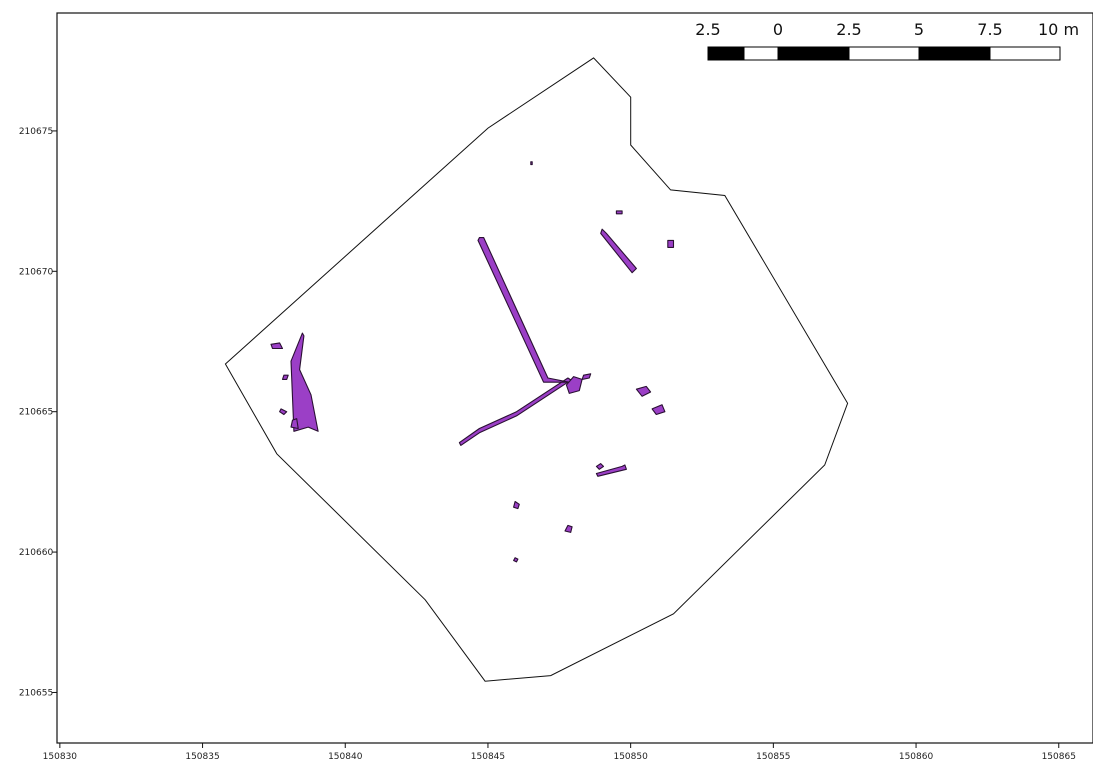 This screenshot has width=1093, height=769. Describe the element at coordinates (989, 29) in the screenshot. I see `scale-label: 7.5` at that location.